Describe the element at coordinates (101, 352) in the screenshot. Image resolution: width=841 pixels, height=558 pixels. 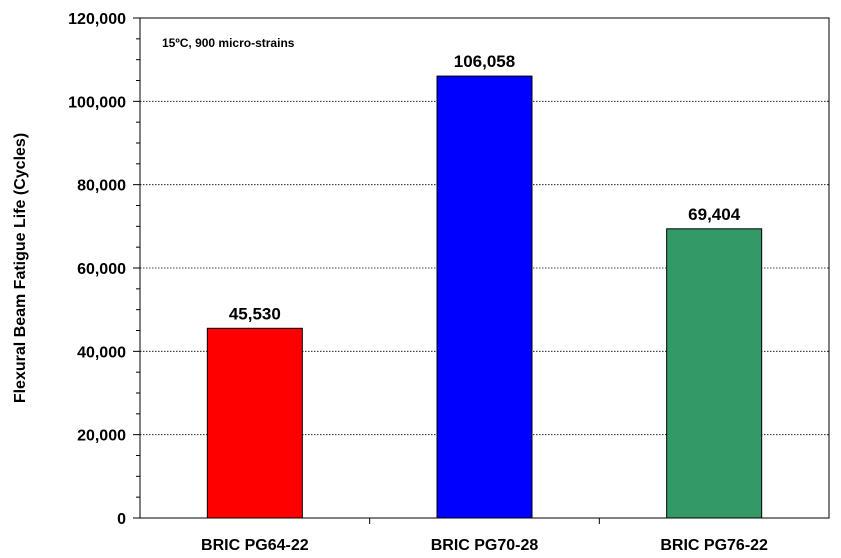
I see `y-tick-label: 40,000` at that location.